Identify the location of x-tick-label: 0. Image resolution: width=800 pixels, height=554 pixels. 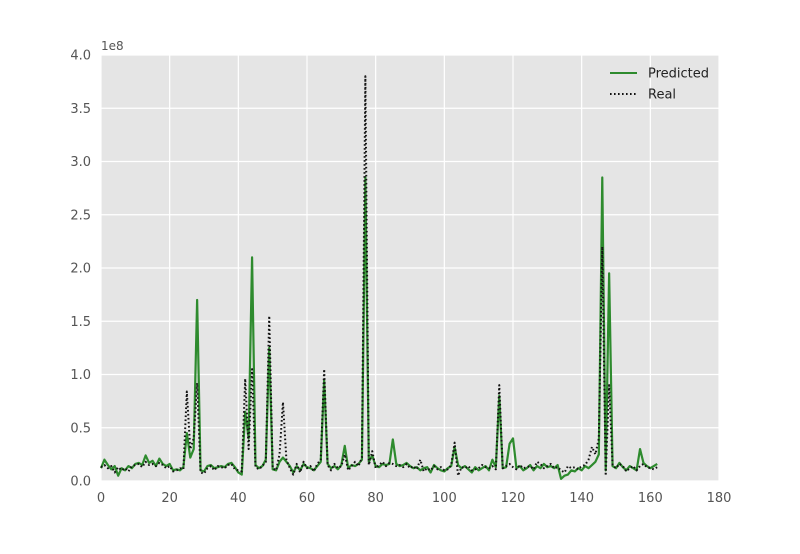
(101, 498).